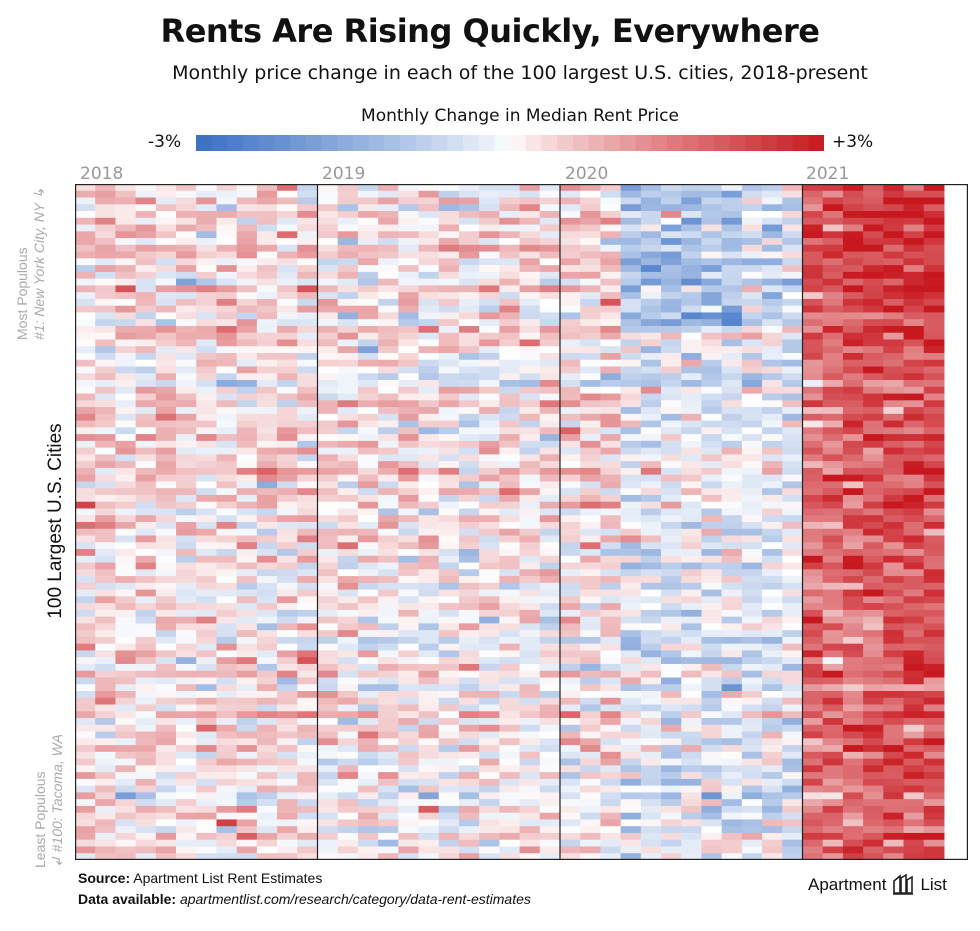  Describe the element at coordinates (127, 899) in the screenshot. I see `data-label: Data available:` at that location.